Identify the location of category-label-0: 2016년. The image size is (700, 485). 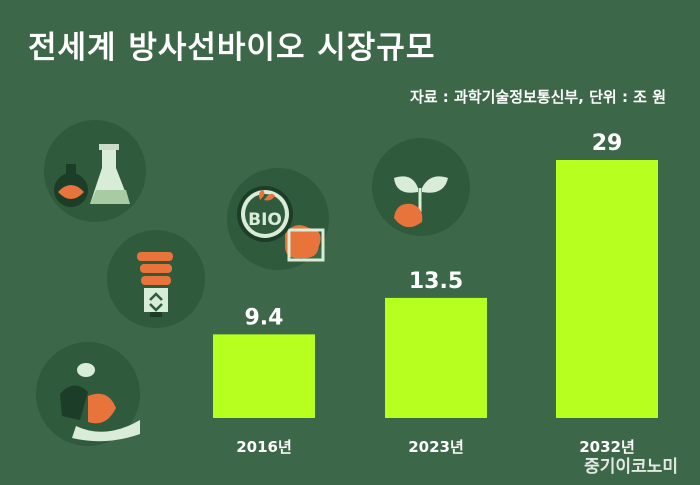
(264, 447).